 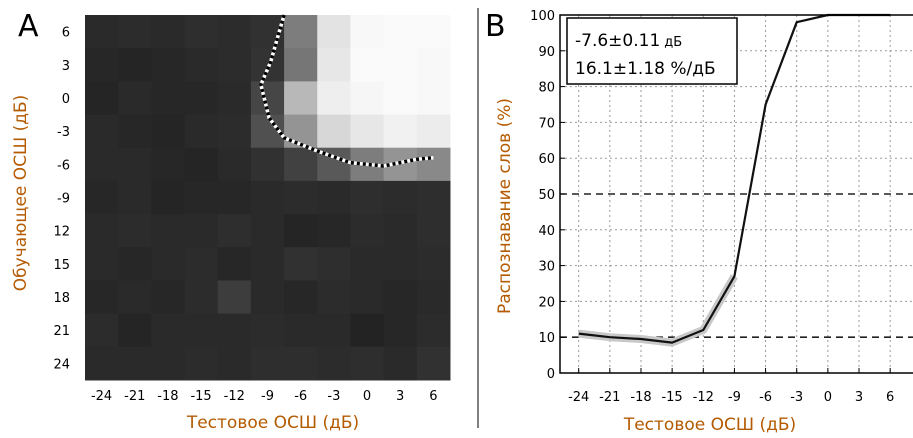 What do you see at coordinates (859, 397) in the screenshot?
I see `line-x-tick-label: 3` at bounding box center [859, 397].